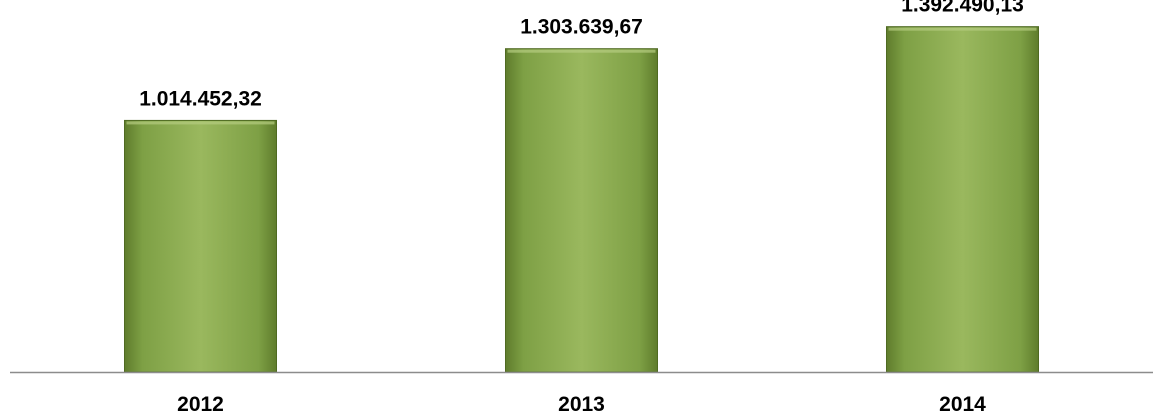 The width and height of the screenshot is (1153, 417). I want to click on data-label-2013: 1.303.639,67, so click(581, 27).